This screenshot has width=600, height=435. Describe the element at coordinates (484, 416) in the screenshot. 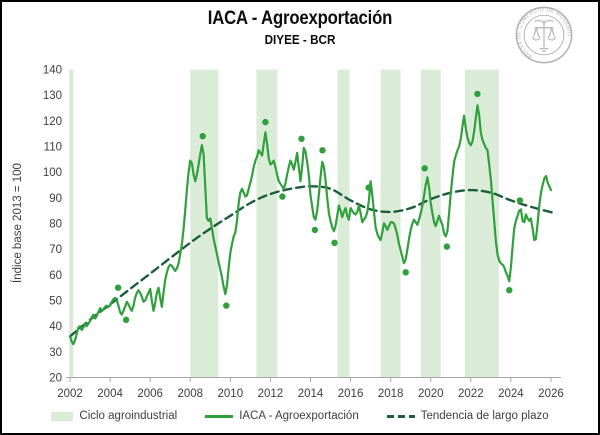

I see `legend-label-trend: Tendencia de largo plazo` at that location.